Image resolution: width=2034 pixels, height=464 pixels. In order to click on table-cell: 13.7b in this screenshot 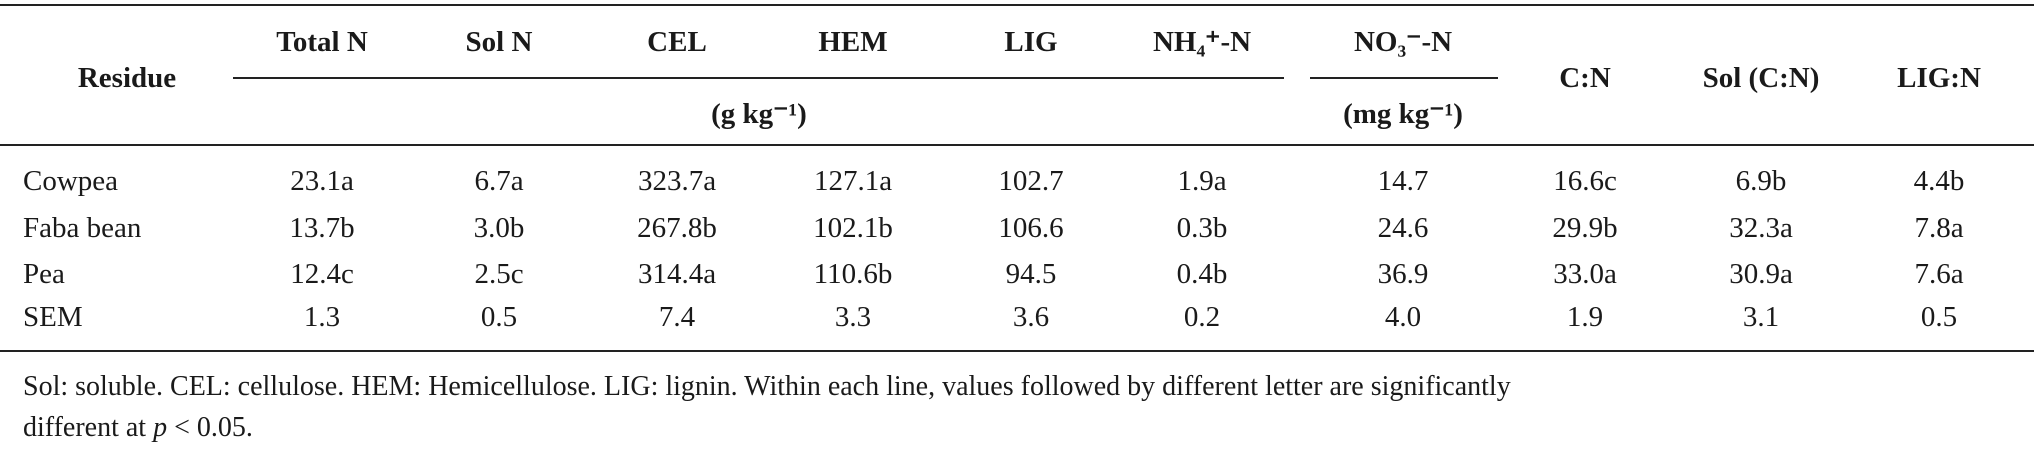, I will do `click(322, 228)`.